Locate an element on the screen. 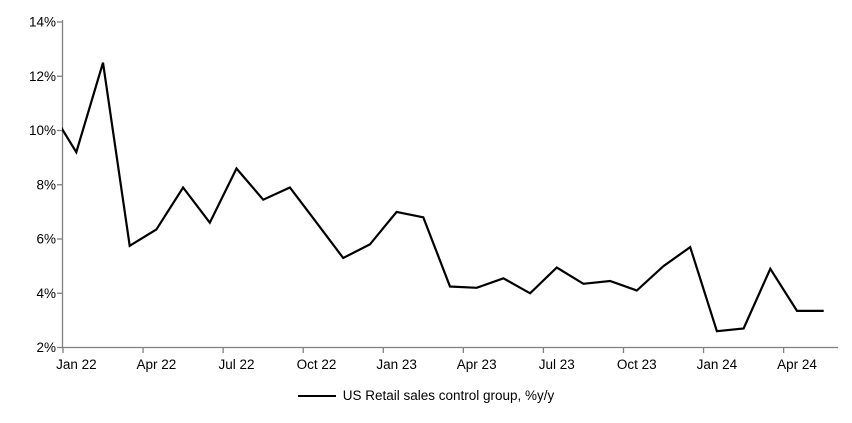 This screenshot has width=852, height=423. legend-line-swatch is located at coordinates (316, 395).